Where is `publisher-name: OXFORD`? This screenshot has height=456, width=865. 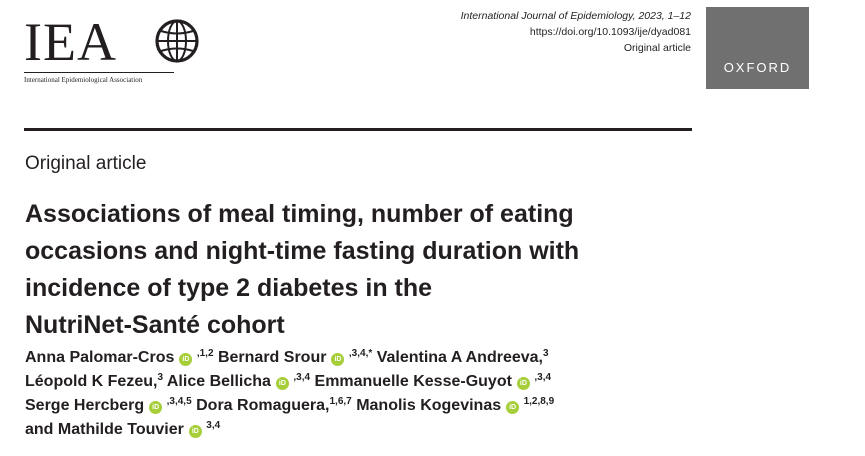
publisher-name: OXFORD is located at coordinates (757, 67).